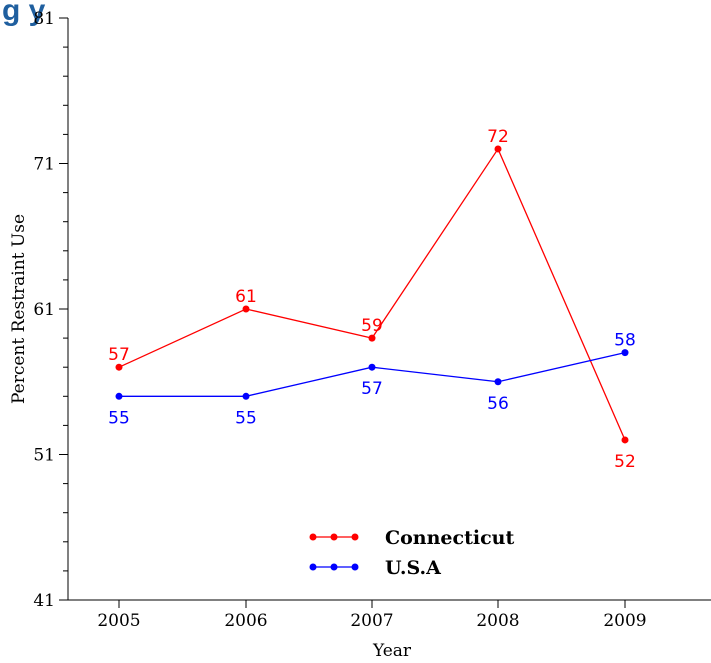 The height and width of the screenshot is (663, 711). Describe the element at coordinates (44, 601) in the screenshot. I see `y-tick-label: 41` at that location.